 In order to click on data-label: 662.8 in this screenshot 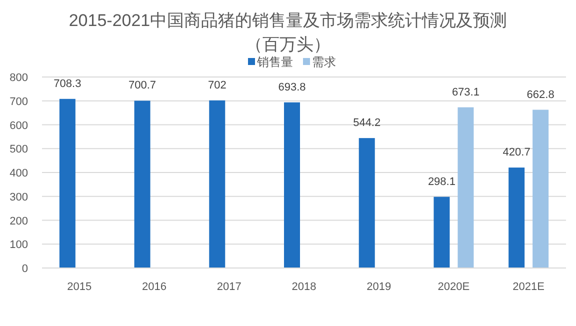, I will do `click(540, 94)`.